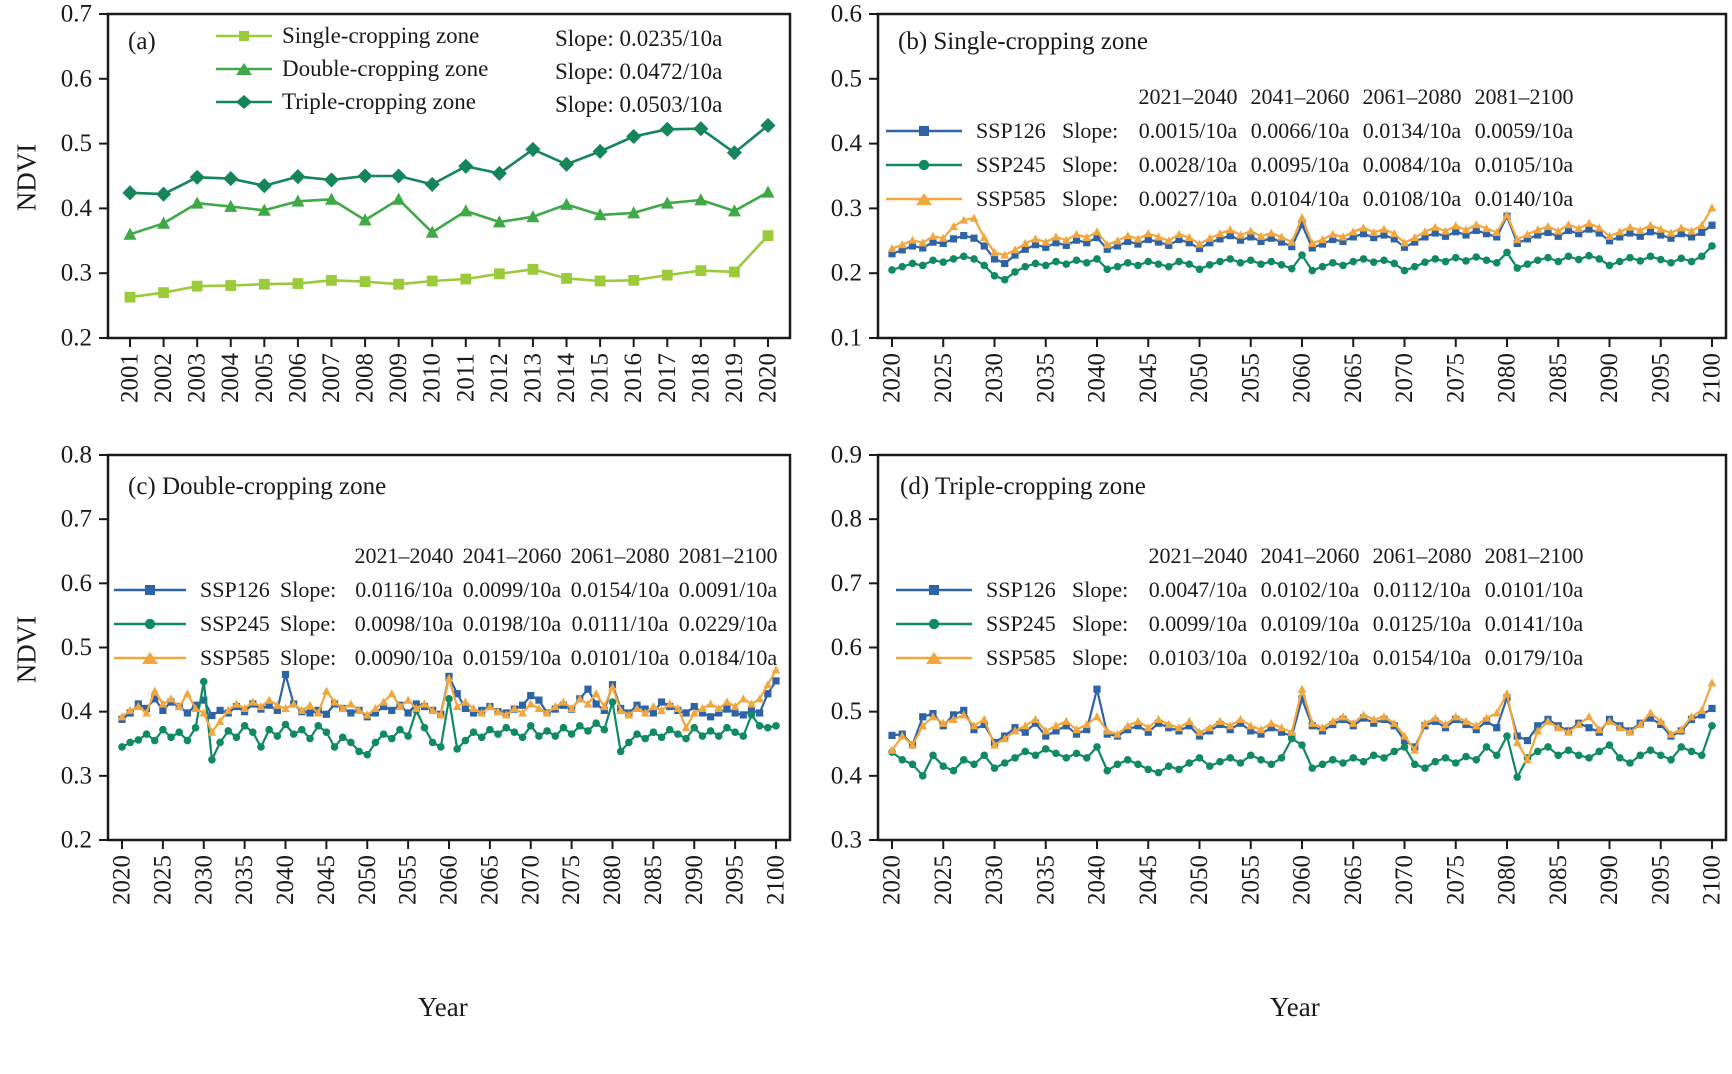 This screenshot has width=1732, height=1074. Describe the element at coordinates (1198, 623) in the screenshot. I see `slope-value: 0.0099/10a` at that location.